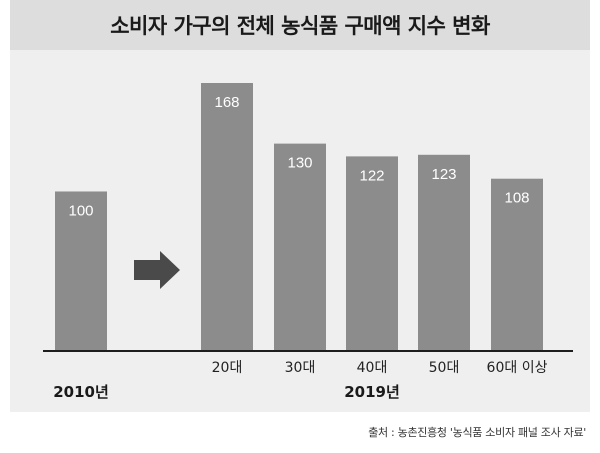 The height and width of the screenshot is (453, 600). What do you see at coordinates (299, 163) in the screenshot?
I see `data-label-2: 130` at bounding box center [299, 163].